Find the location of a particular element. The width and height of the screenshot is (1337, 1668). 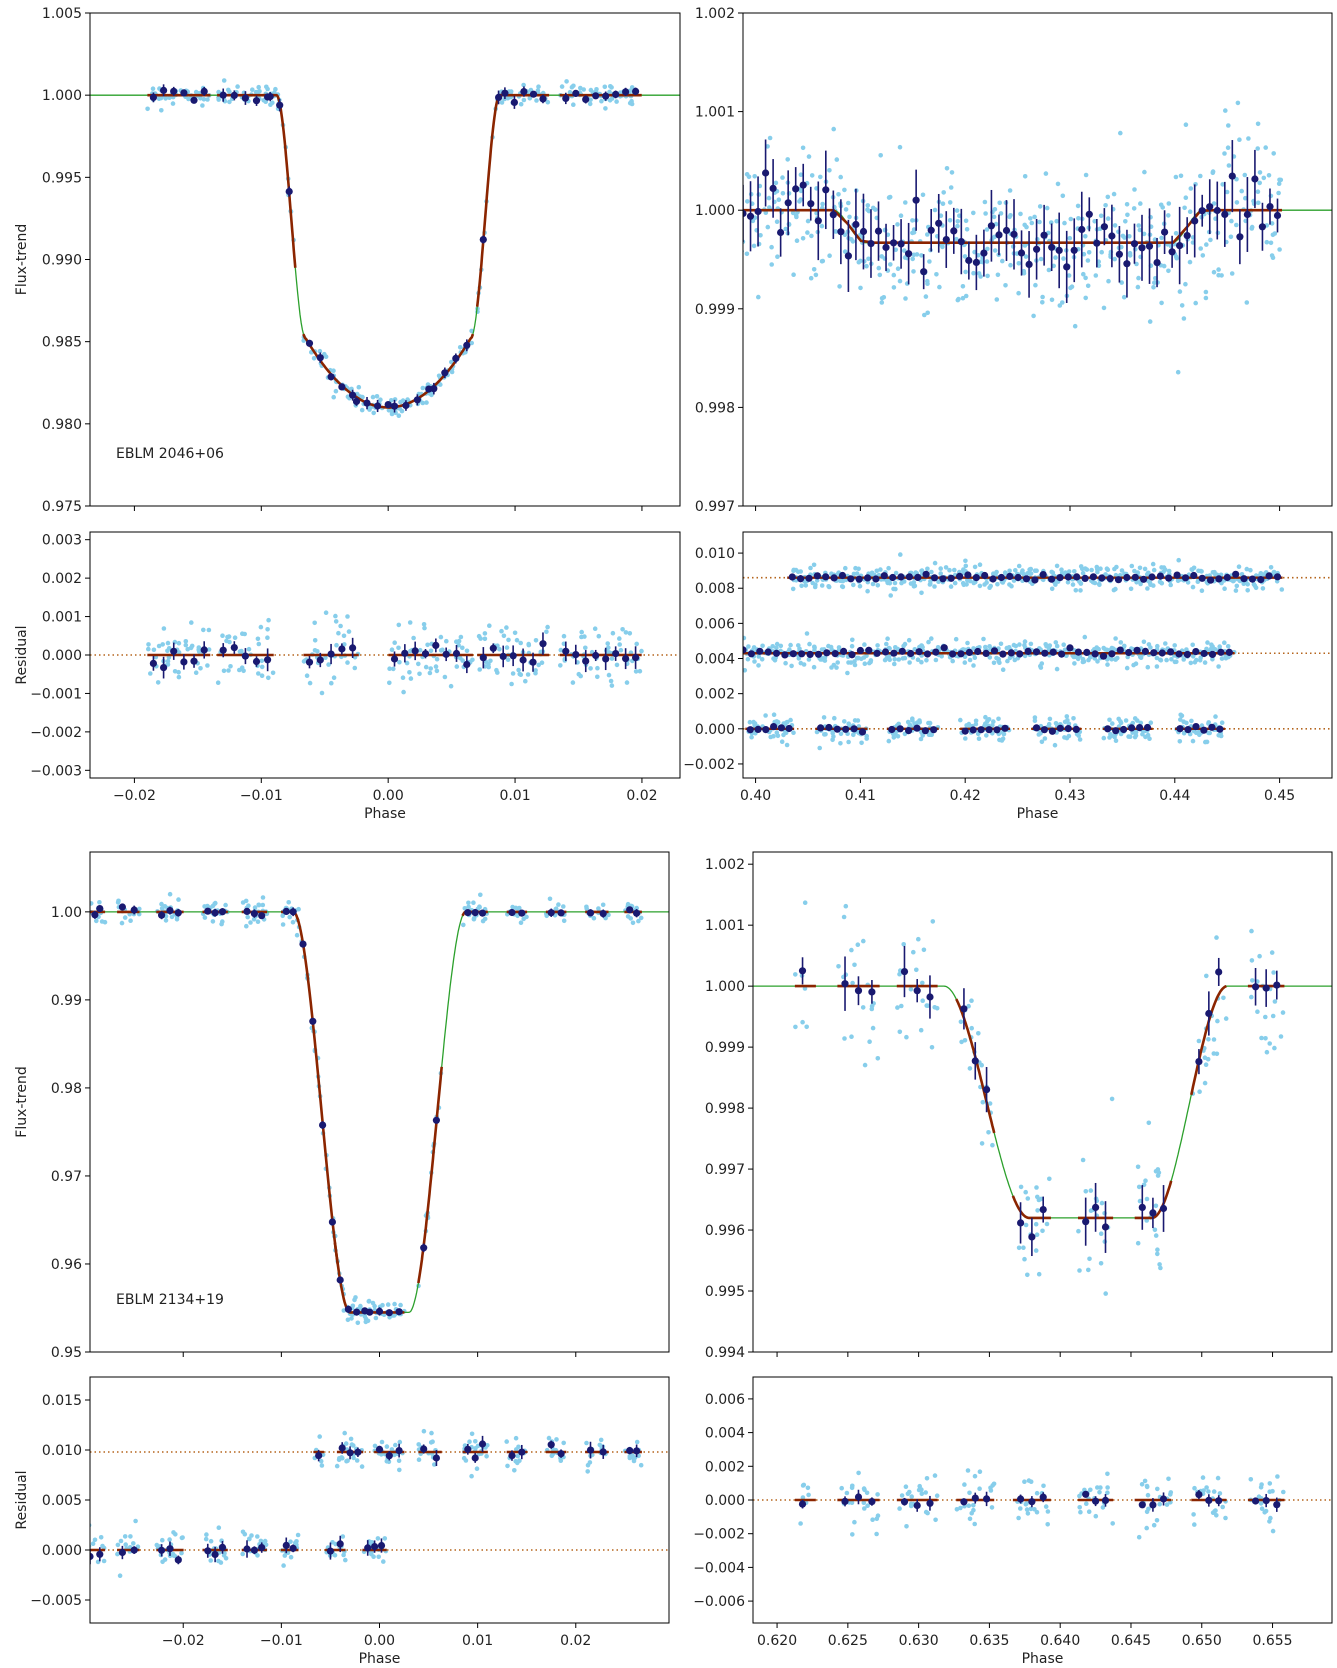

y-tick-label: −0.006 is located at coordinates (719, 1602).